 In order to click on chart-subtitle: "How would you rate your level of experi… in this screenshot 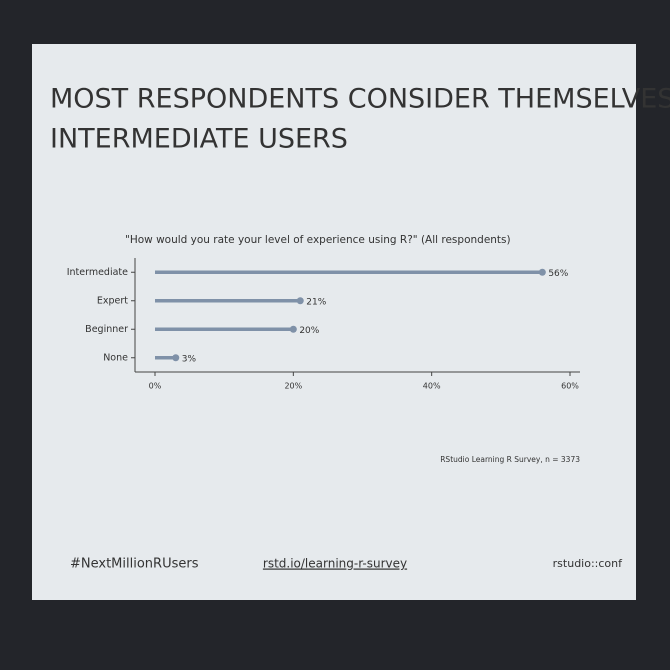, I will do `click(318, 240)`.